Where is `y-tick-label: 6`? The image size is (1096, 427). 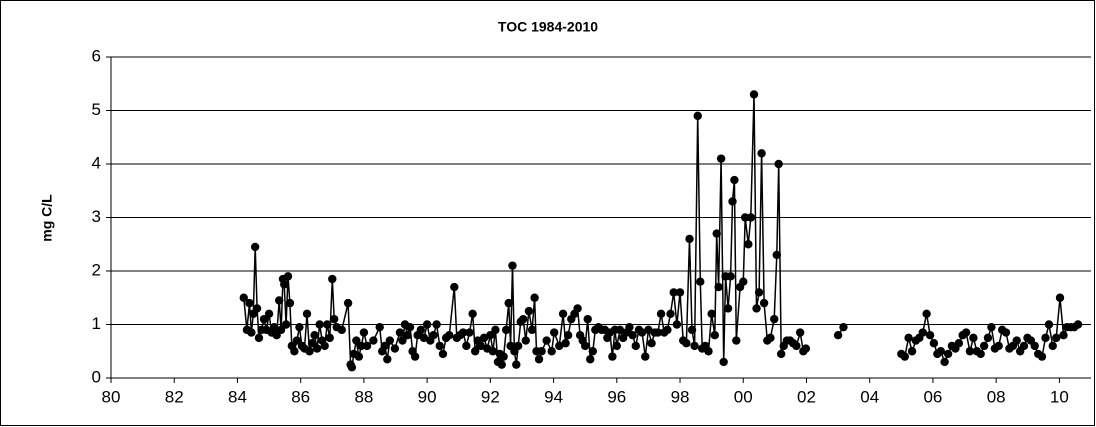 y-tick-label: 6 is located at coordinates (96, 55).